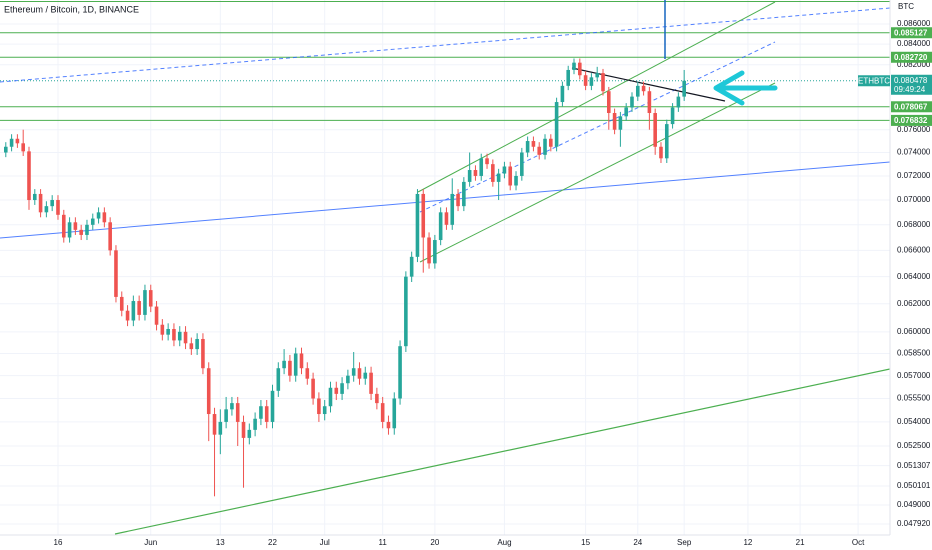 The image size is (932, 550). I want to click on level-label: 0.082720, so click(911, 57).